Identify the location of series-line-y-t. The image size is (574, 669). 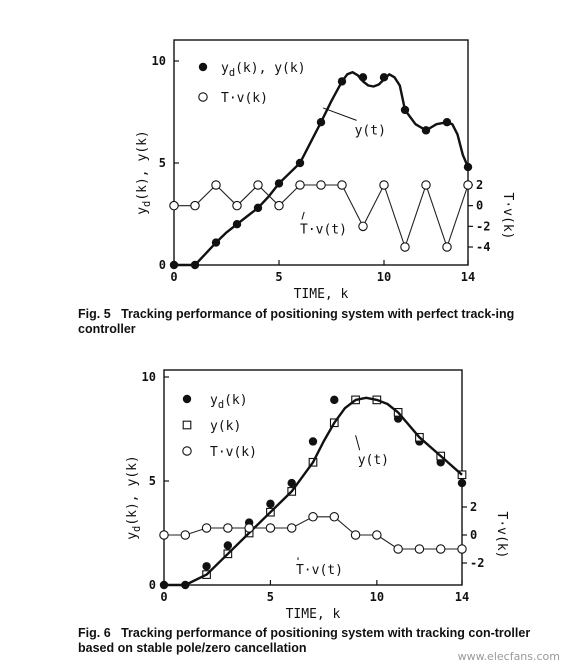
(313, 491).